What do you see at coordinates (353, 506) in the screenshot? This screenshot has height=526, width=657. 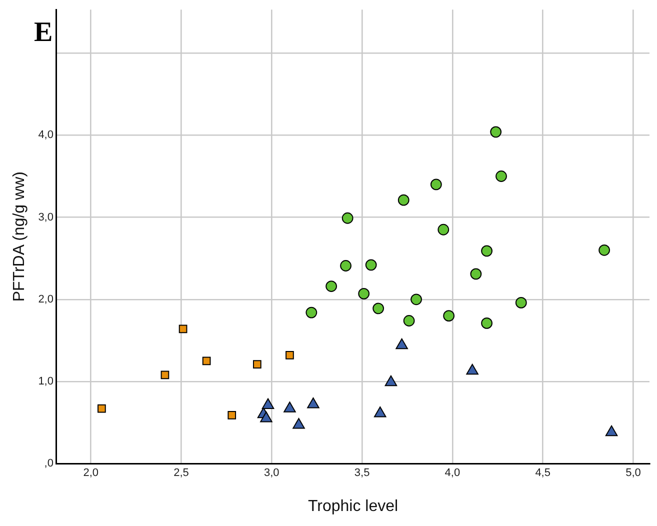 I see `x-axis-title: Trophic level` at bounding box center [353, 506].